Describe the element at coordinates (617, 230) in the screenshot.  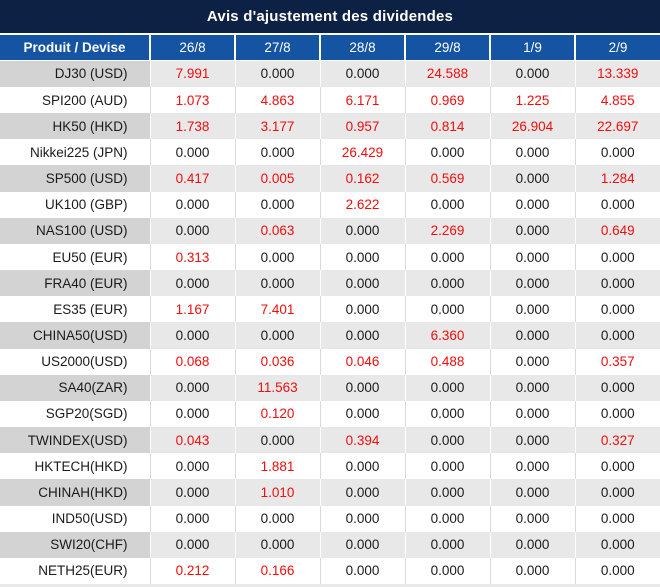
I see `dividend-value: 0.649` at that location.